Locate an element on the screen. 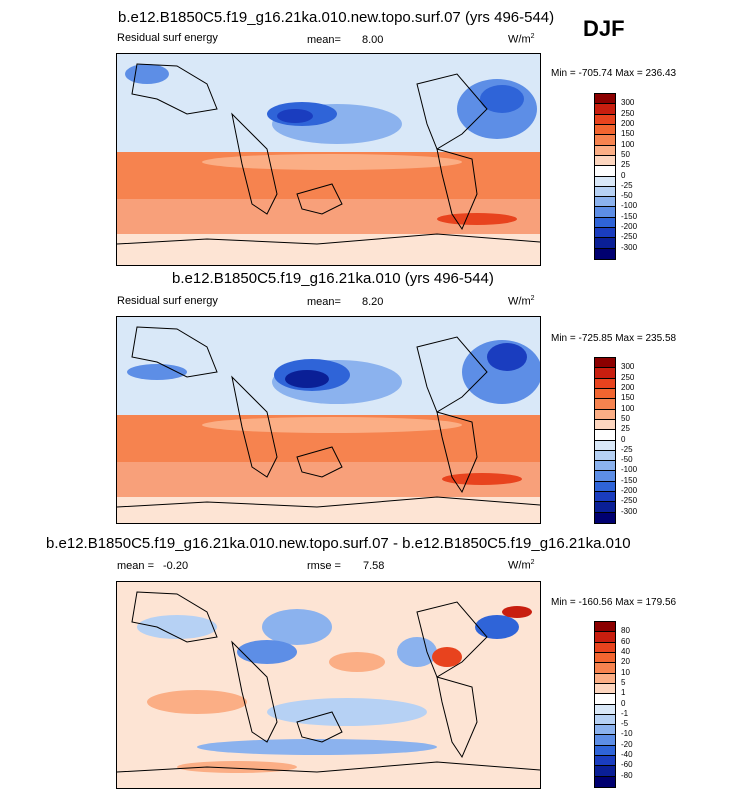 This screenshot has width=732, height=800. colorbar-tick-label: 20 is located at coordinates (625, 662).